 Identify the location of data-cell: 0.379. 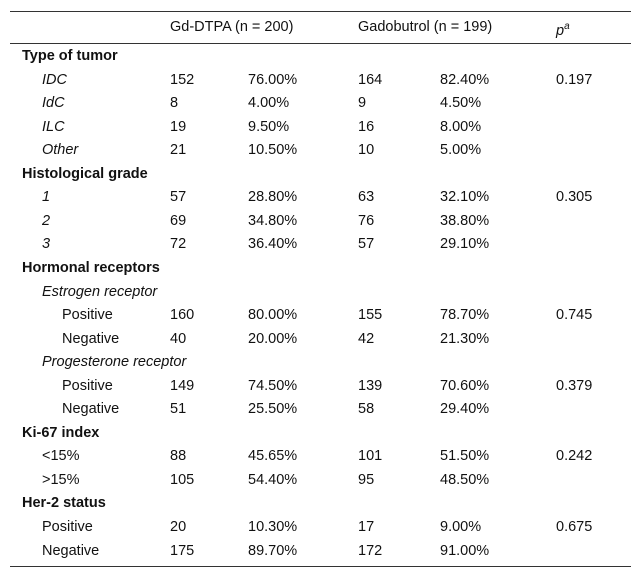
(574, 385).